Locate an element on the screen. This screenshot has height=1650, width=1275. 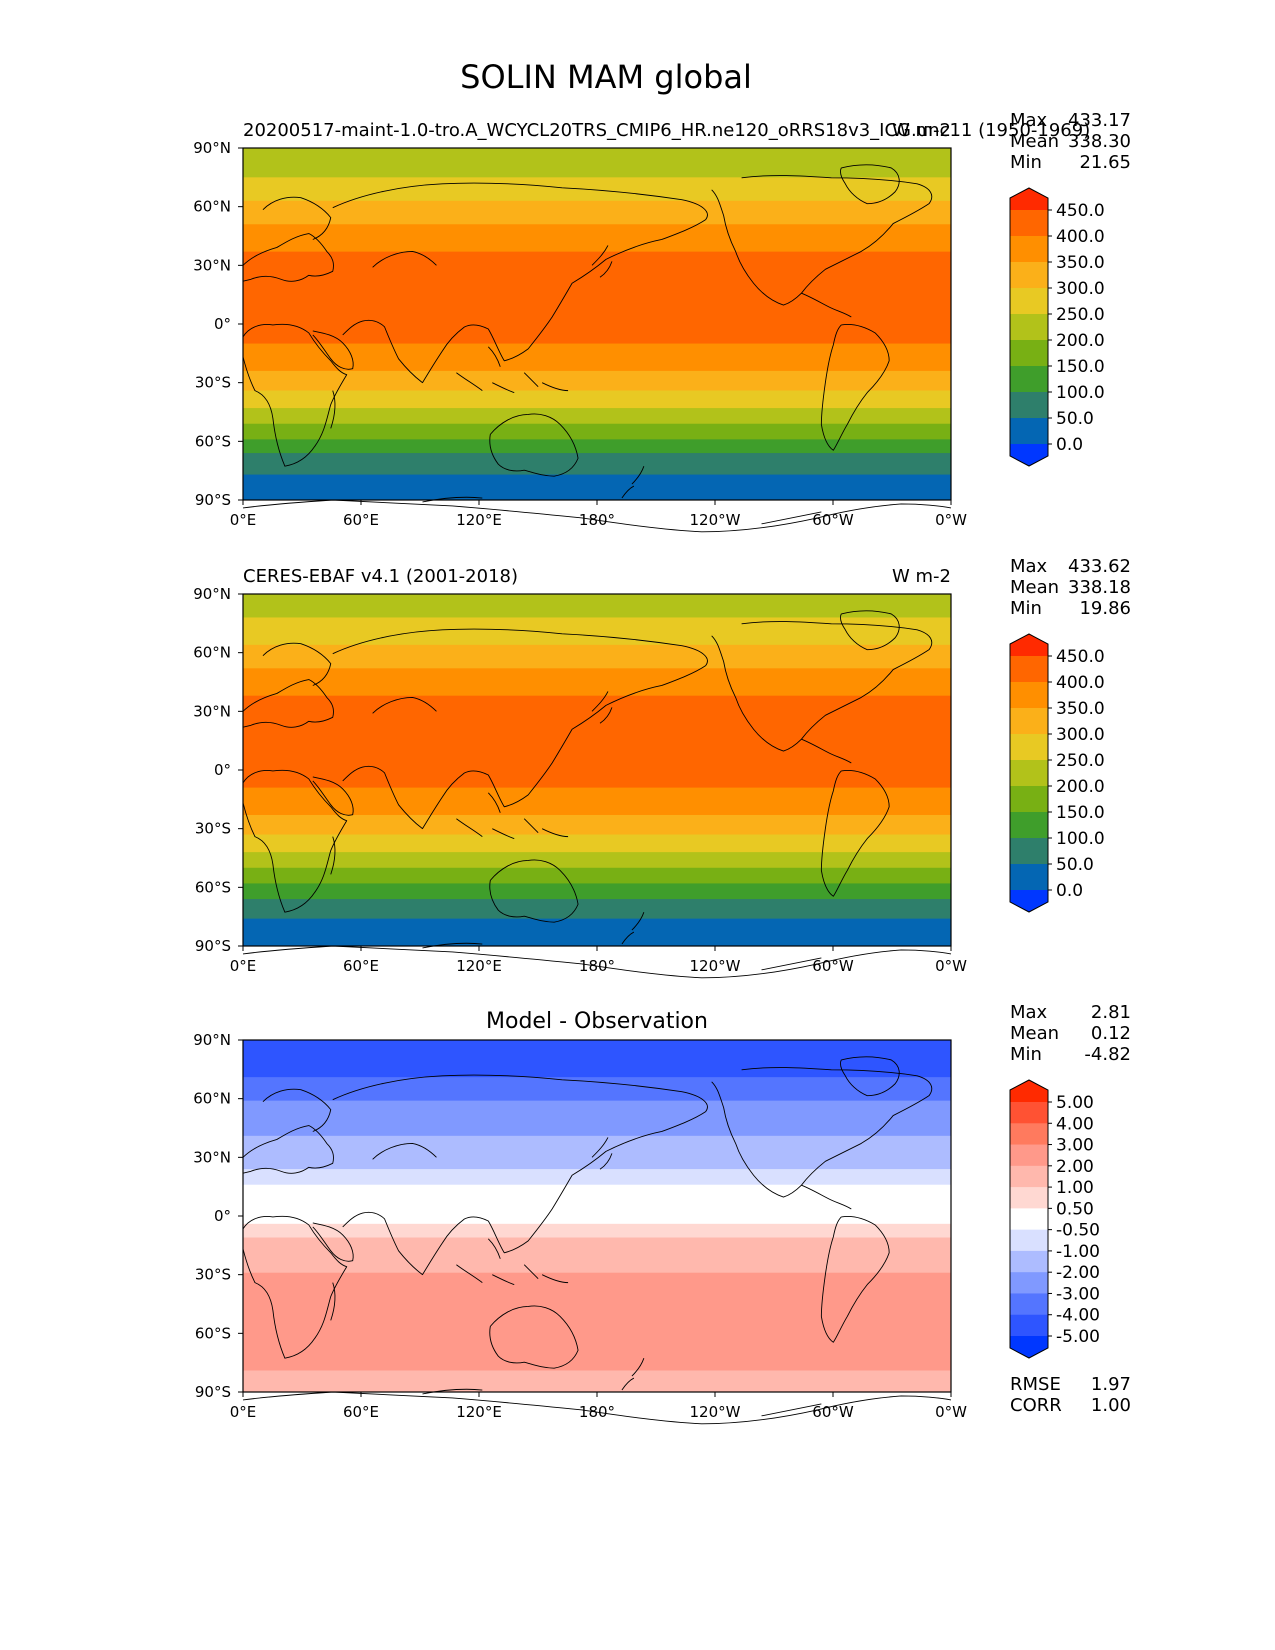
stat-value-mean: 338.18 is located at coordinates (1099, 587).